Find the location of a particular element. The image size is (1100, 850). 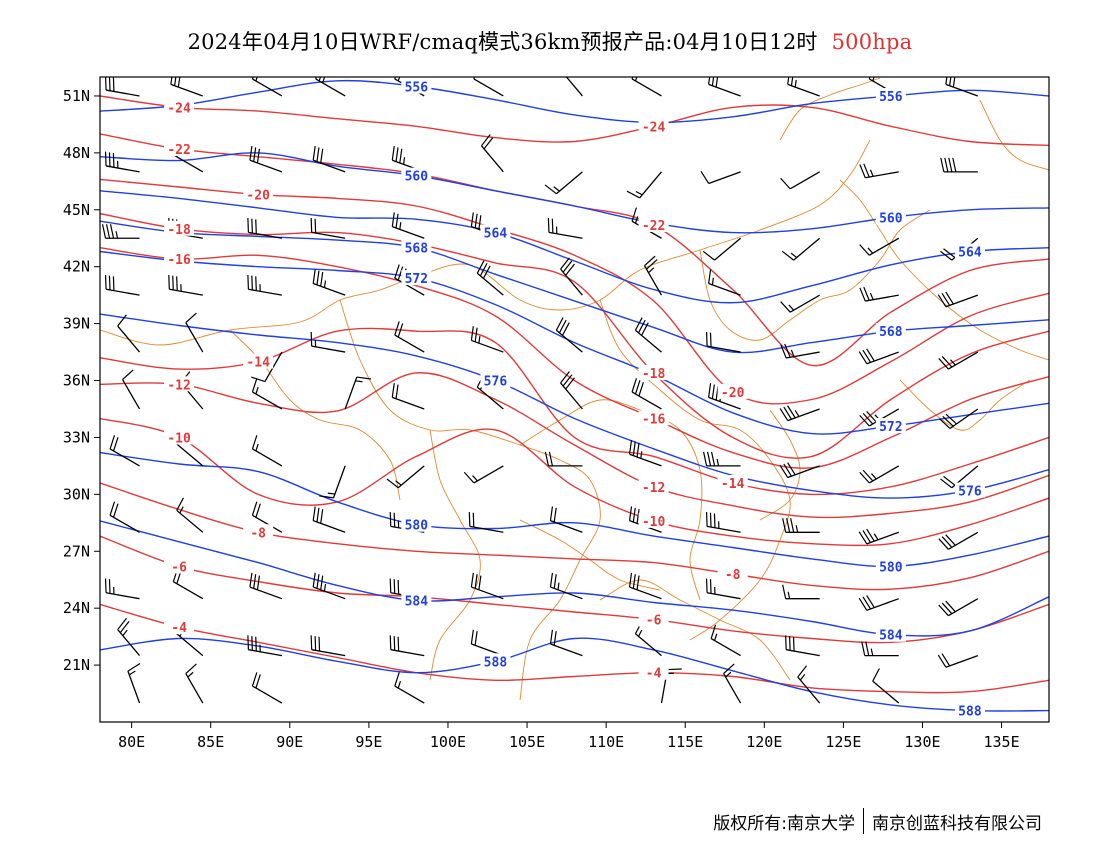

height-contour-label: 572 is located at coordinates (416, 279).